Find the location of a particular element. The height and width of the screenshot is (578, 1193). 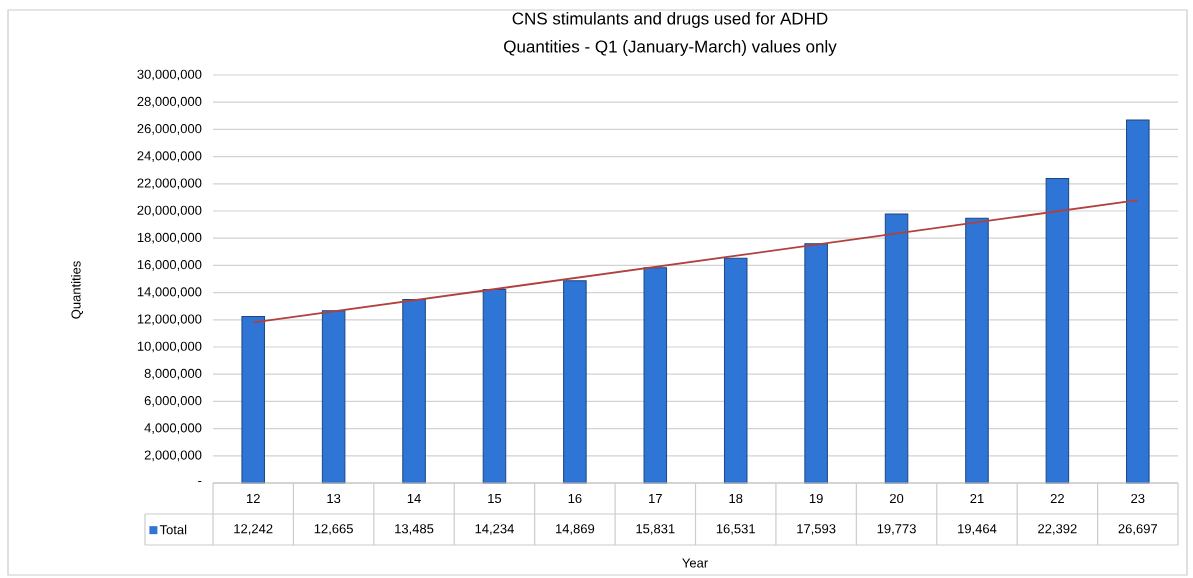

x-tick-label: 20 is located at coordinates (896, 498).